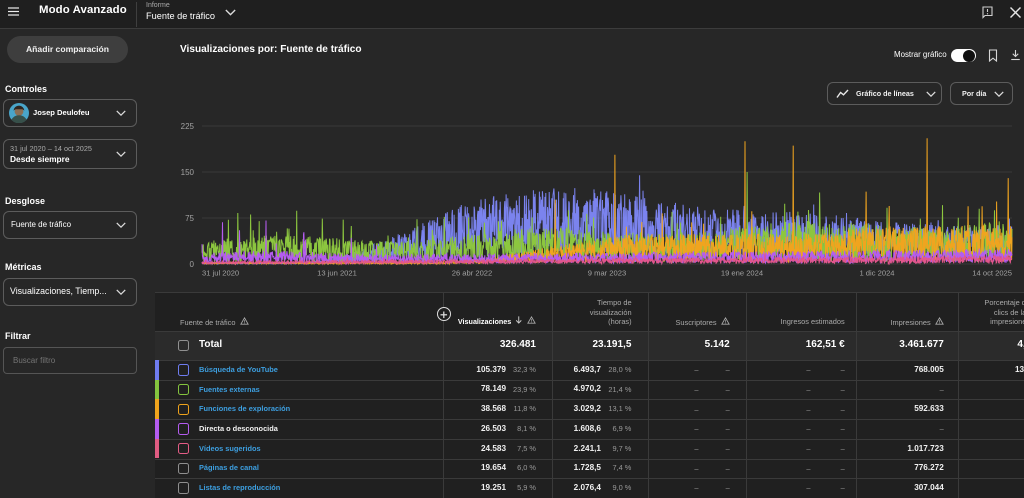 This screenshot has height=498, width=1024. I want to click on svg-text: 26 abr 2022, so click(472, 273).